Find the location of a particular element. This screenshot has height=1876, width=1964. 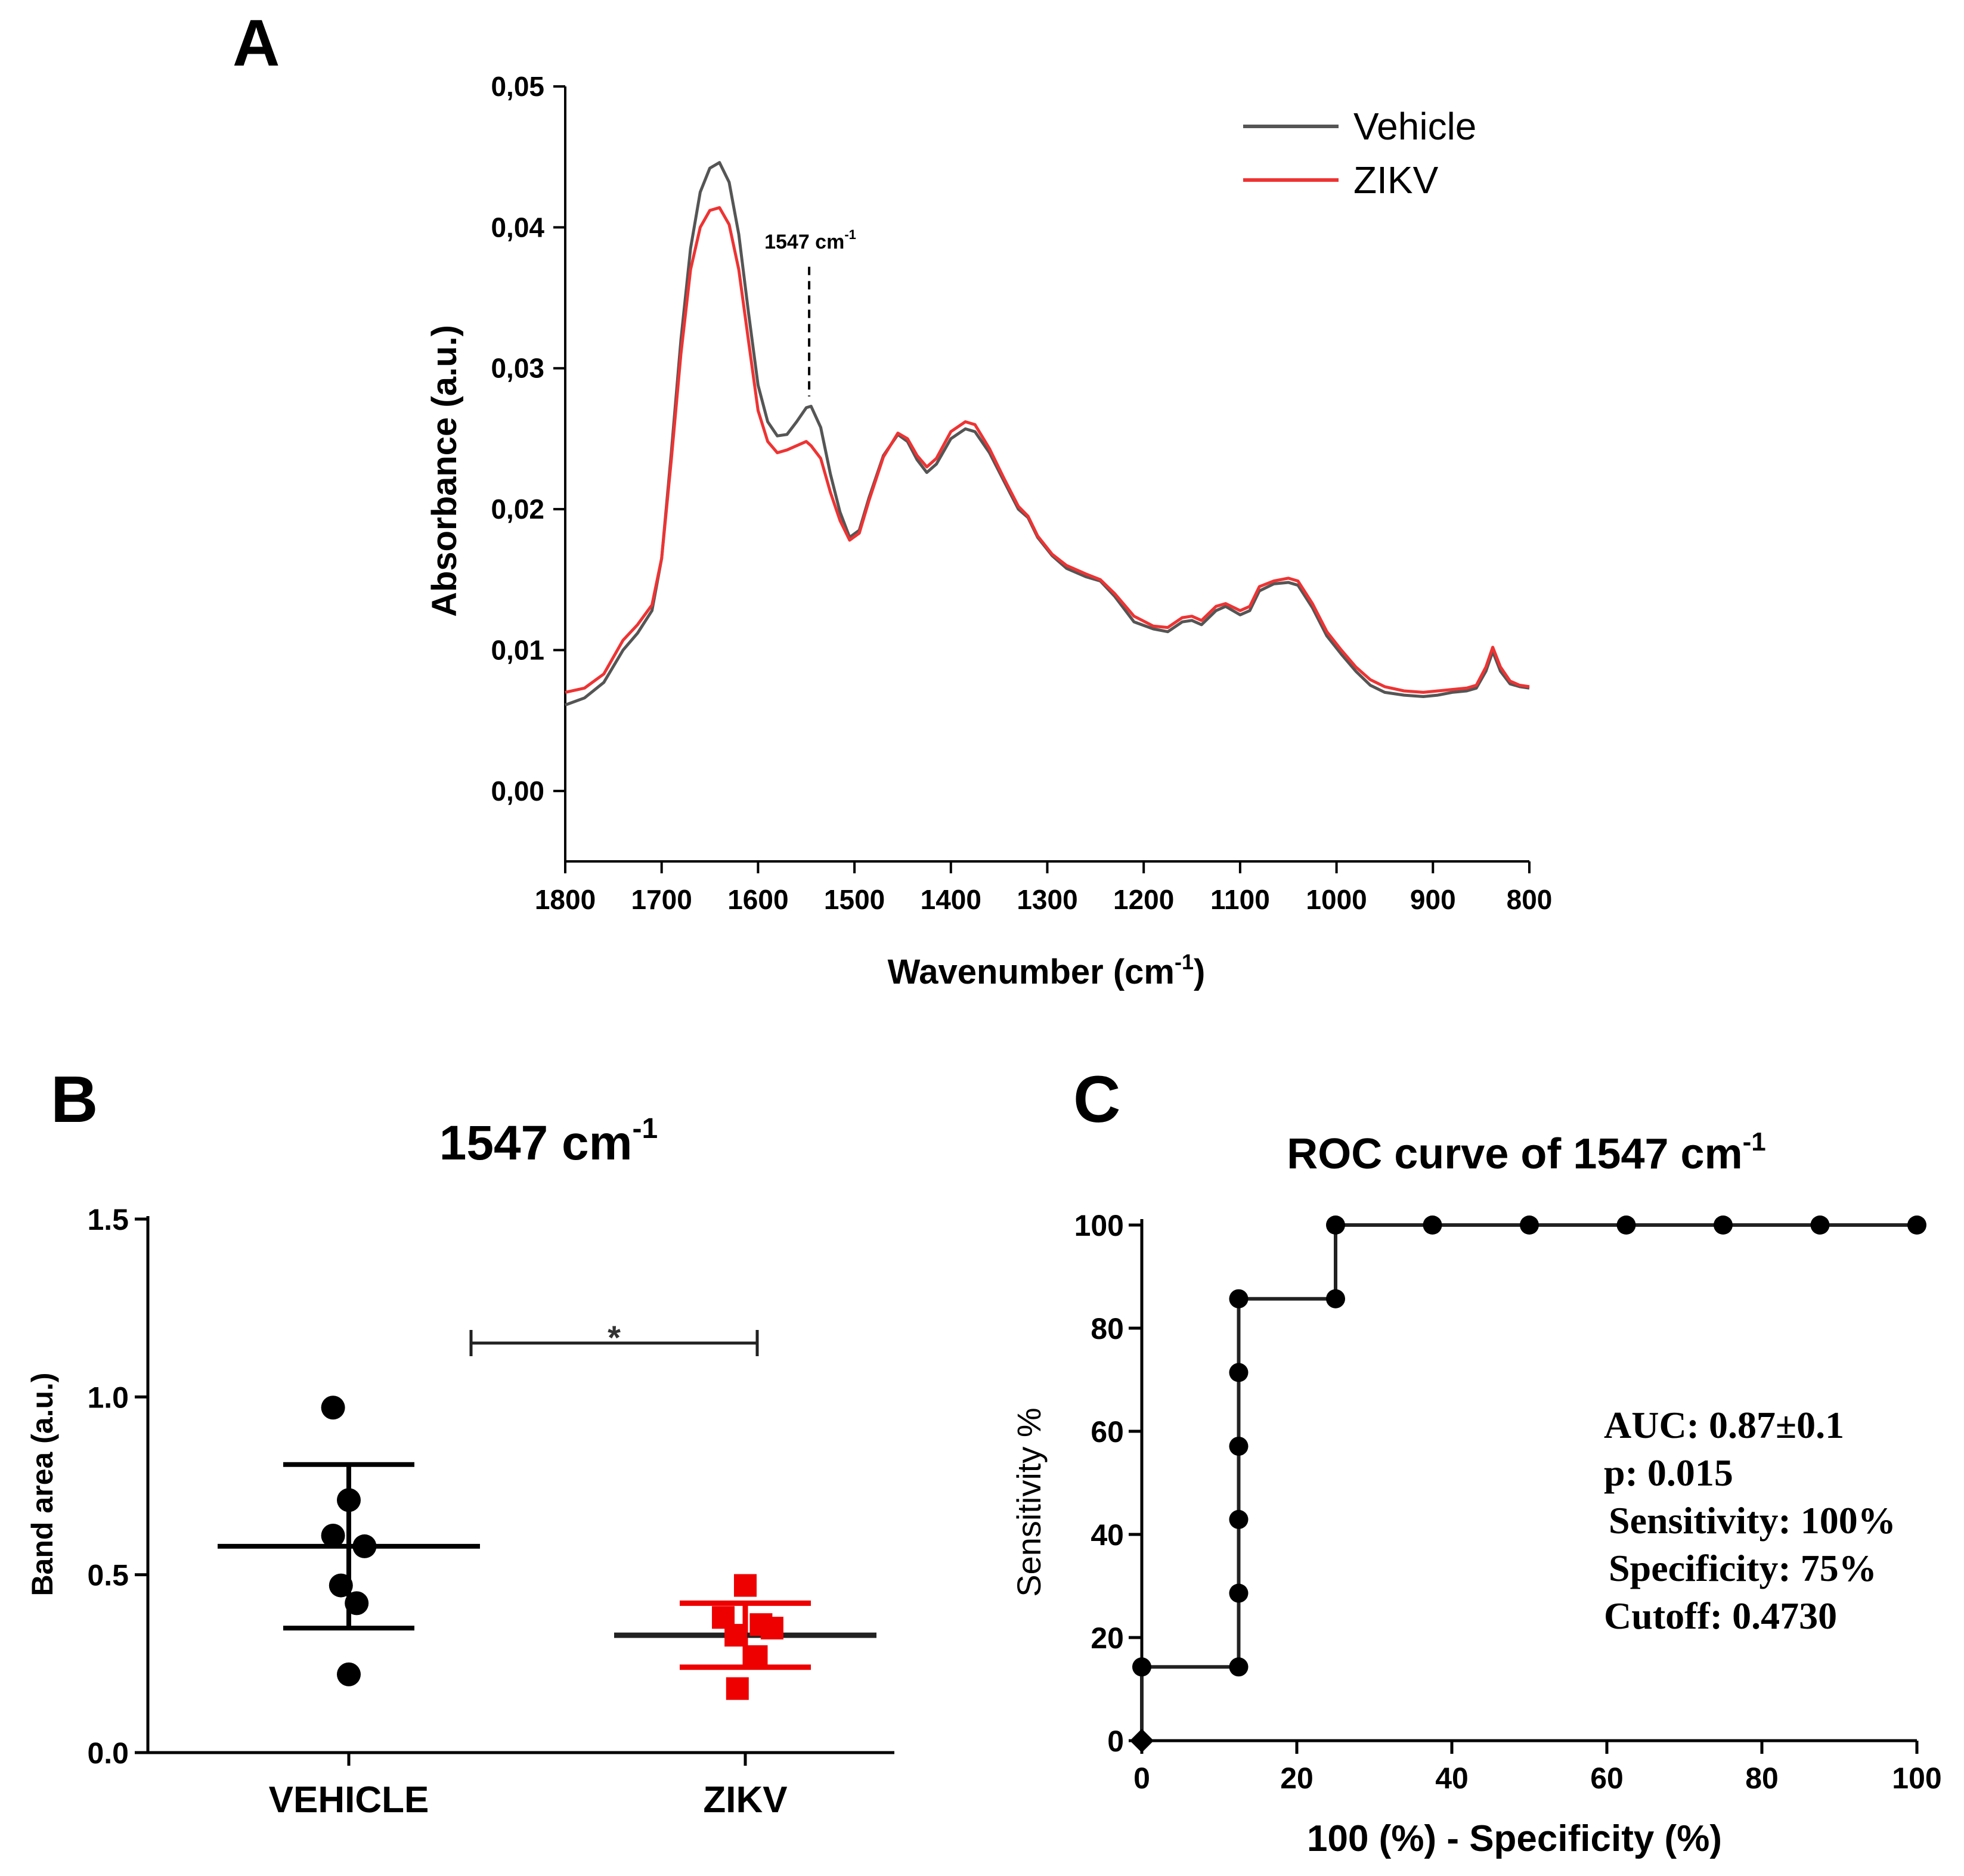

series-line-vehicle is located at coordinates (1047, 433).